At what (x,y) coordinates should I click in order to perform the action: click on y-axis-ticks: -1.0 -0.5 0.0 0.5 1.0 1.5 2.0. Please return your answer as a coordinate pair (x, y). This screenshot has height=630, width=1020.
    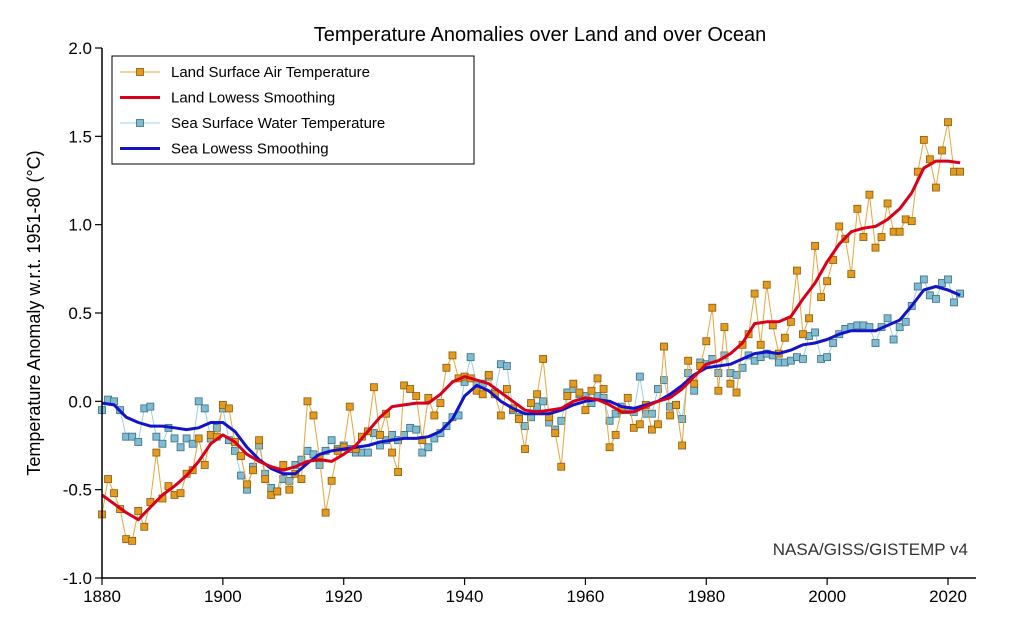
    Looking at the image, I should click on (82, 313).